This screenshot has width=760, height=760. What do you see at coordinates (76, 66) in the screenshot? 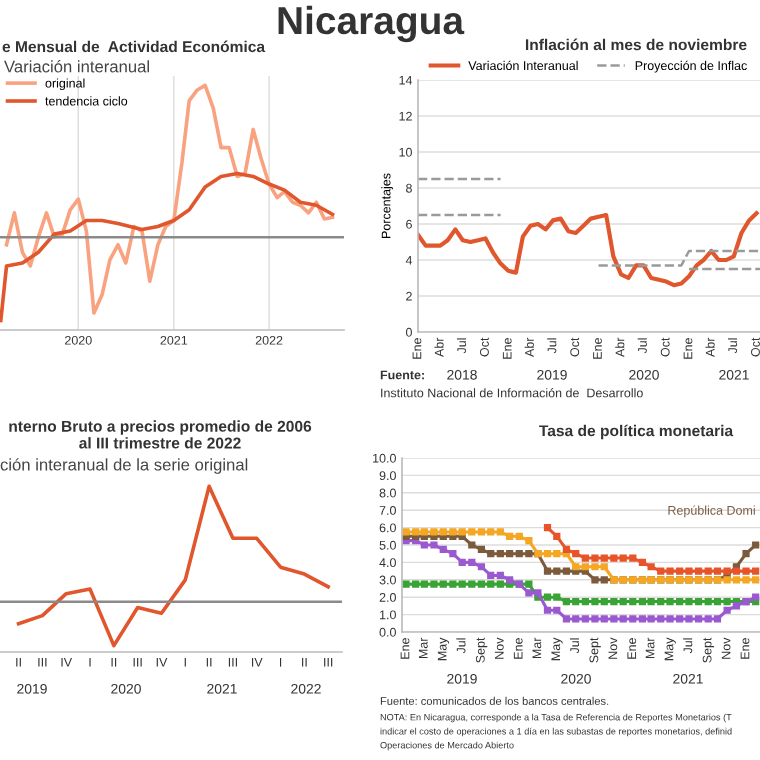
I see `chart-subtitle: Variación interanual` at bounding box center [76, 66].